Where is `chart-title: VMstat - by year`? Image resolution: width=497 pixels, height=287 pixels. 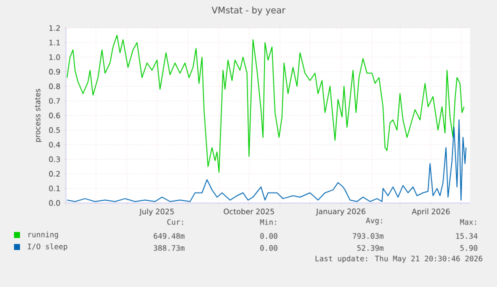
chart-title: VMstat - by year is located at coordinates (249, 11).